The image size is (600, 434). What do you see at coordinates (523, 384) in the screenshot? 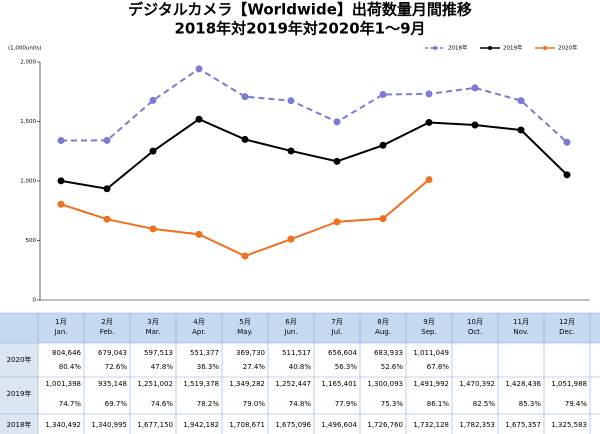
I see `table-value: 1,428,436` at bounding box center [523, 384].